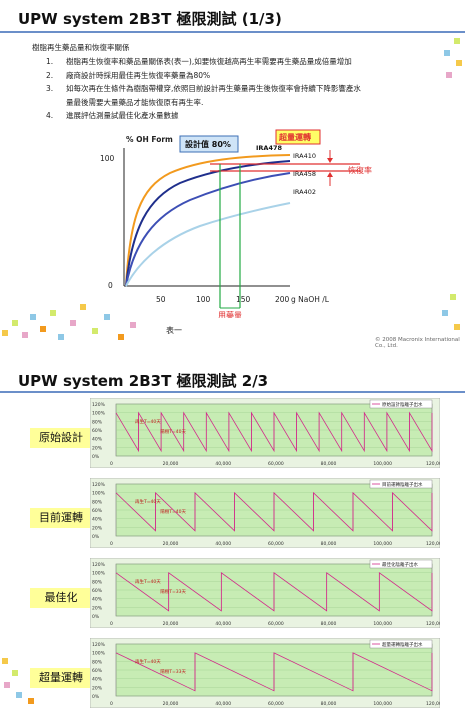  What do you see at coordinates (282, 299) in the screenshot?
I see `x-tick-label: 200` at bounding box center [282, 299].